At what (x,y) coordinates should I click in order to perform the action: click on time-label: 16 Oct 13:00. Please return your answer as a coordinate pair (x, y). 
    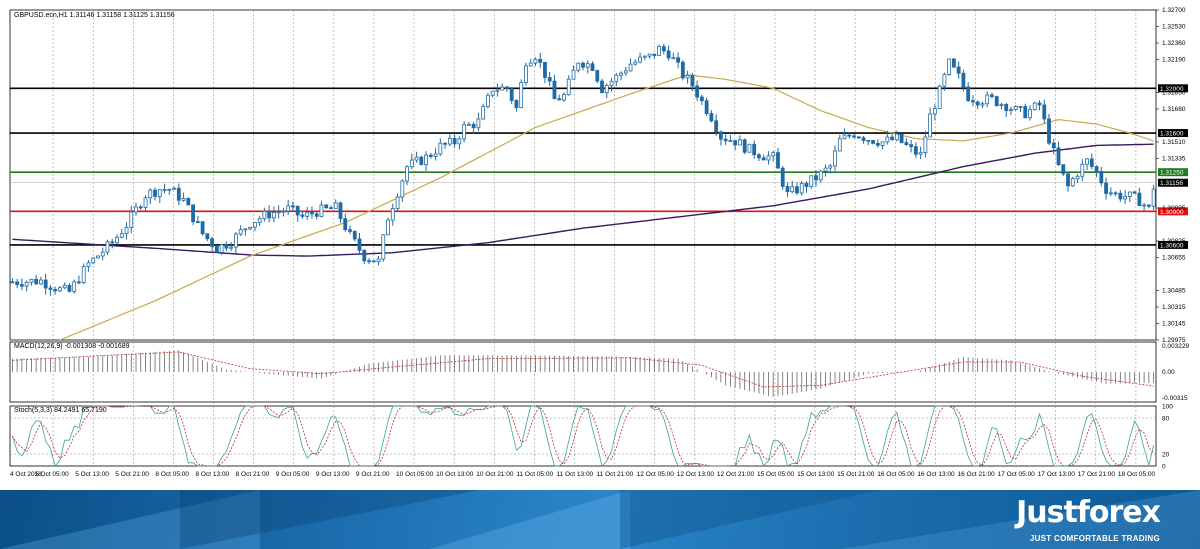
    Looking at the image, I should click on (936, 474).